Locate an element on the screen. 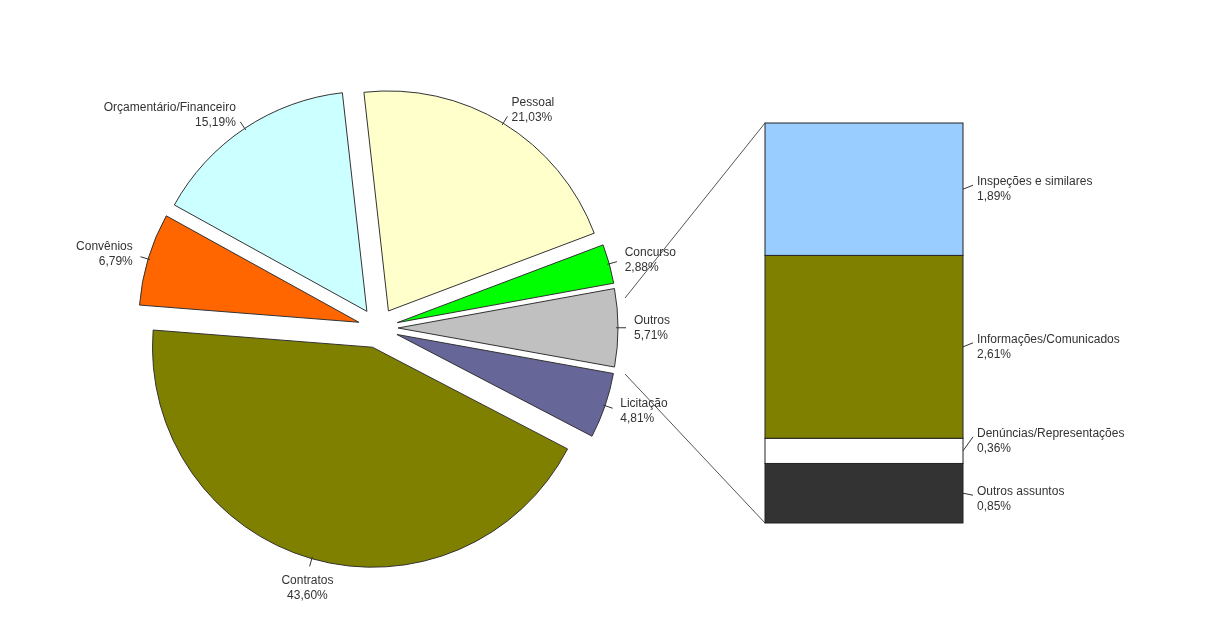 This screenshot has width=1216, height=630. data-label: 6,79% is located at coordinates (116, 261).